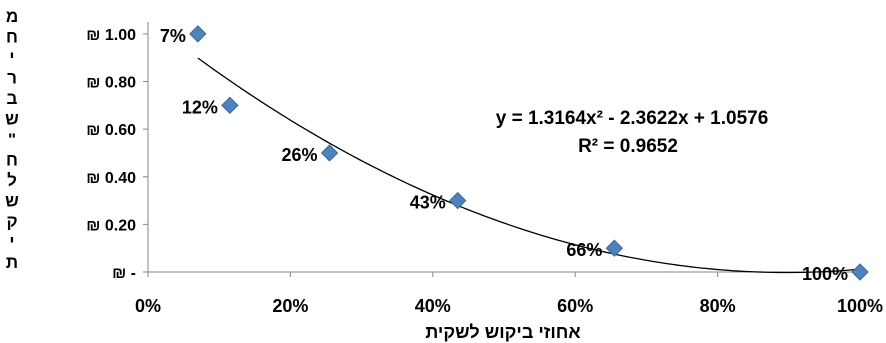  What do you see at coordinates (200, 107) in the screenshot?
I see `data-label: 12%` at bounding box center [200, 107].